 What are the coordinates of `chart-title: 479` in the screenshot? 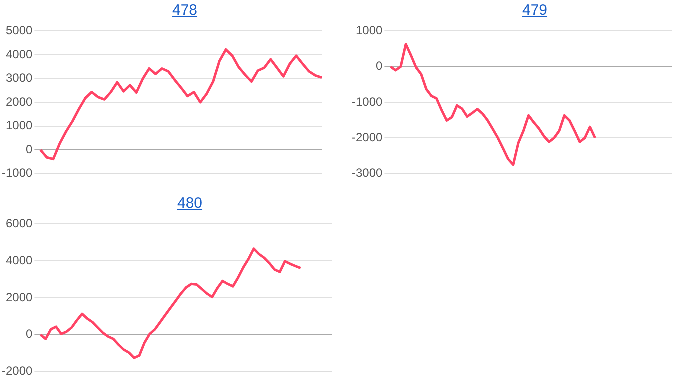 It's located at (535, 11).